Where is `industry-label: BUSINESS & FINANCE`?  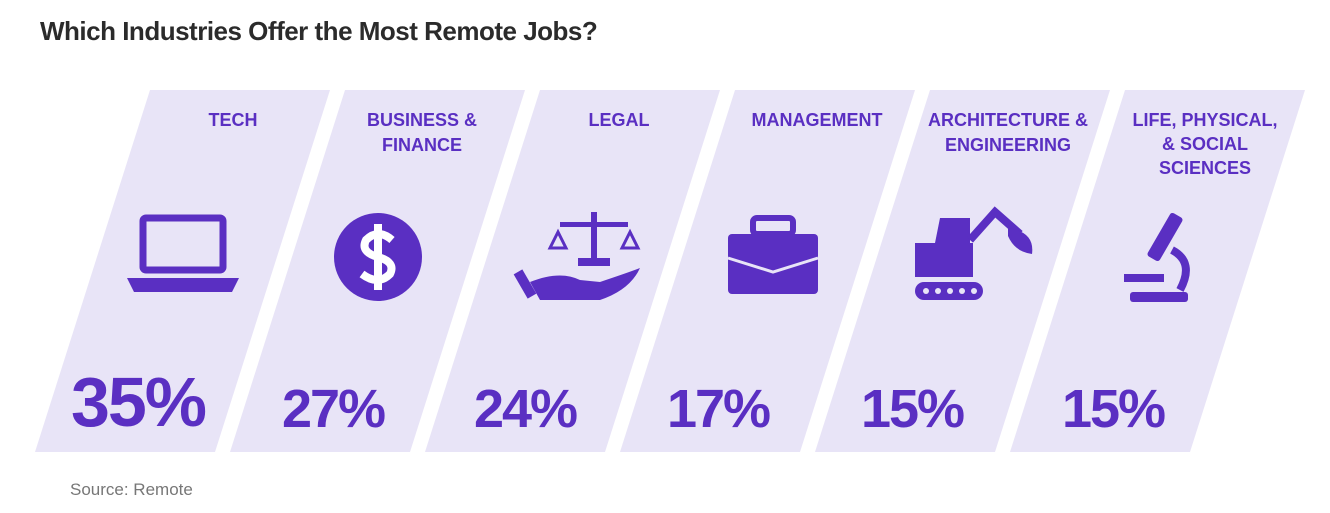
industry-label: BUSINESS & FINANCE is located at coordinates (422, 132).